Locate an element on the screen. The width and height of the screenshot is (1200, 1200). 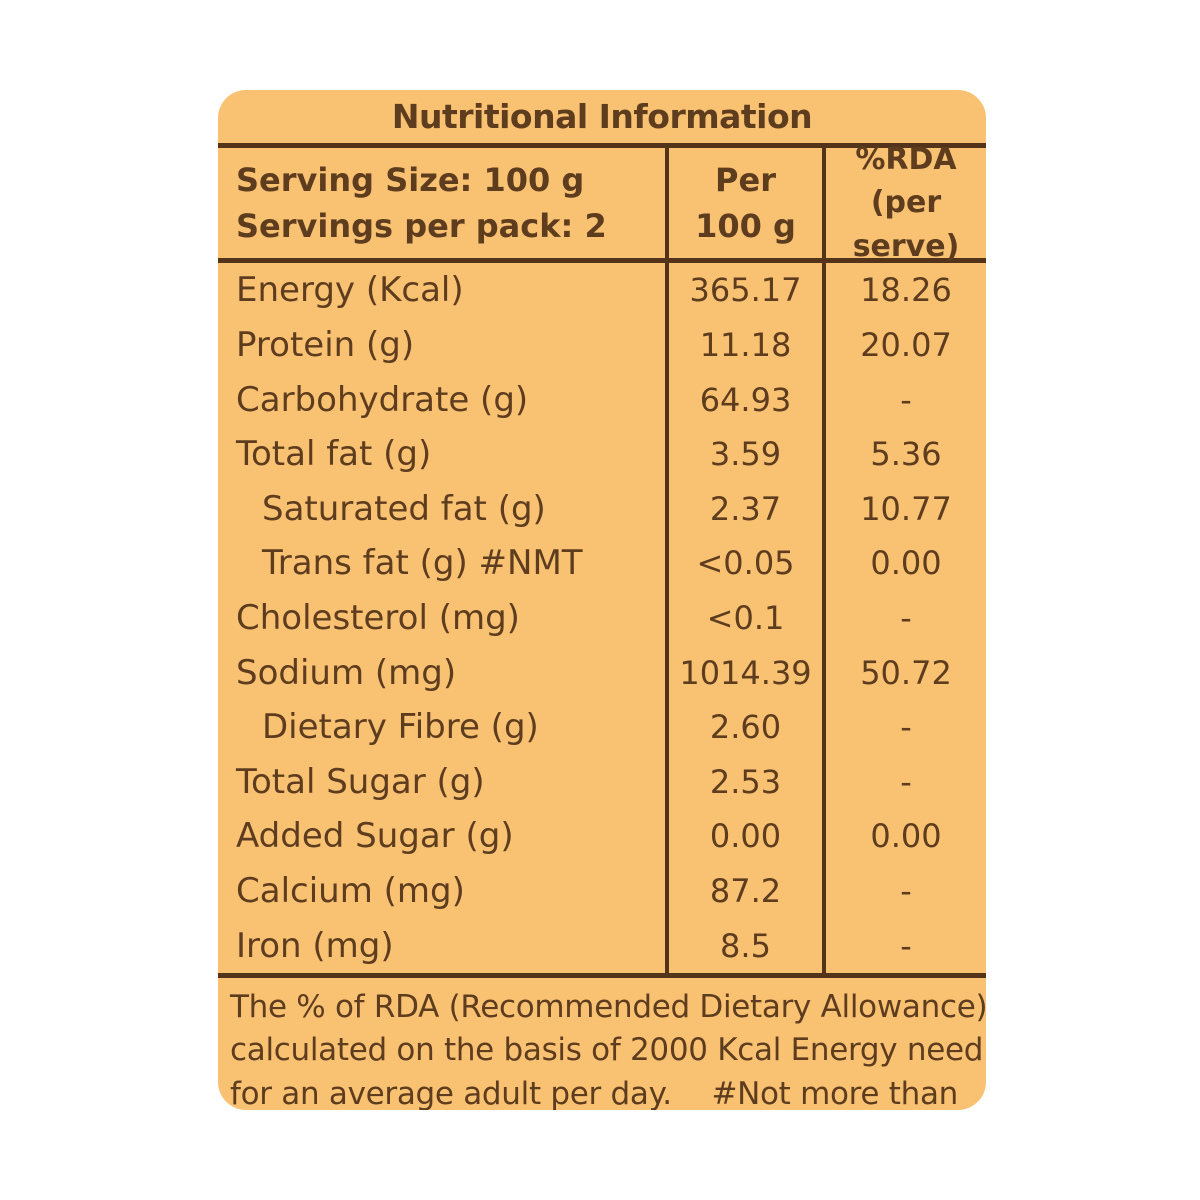
nutrient-label: Protein (g) is located at coordinates (325, 344).